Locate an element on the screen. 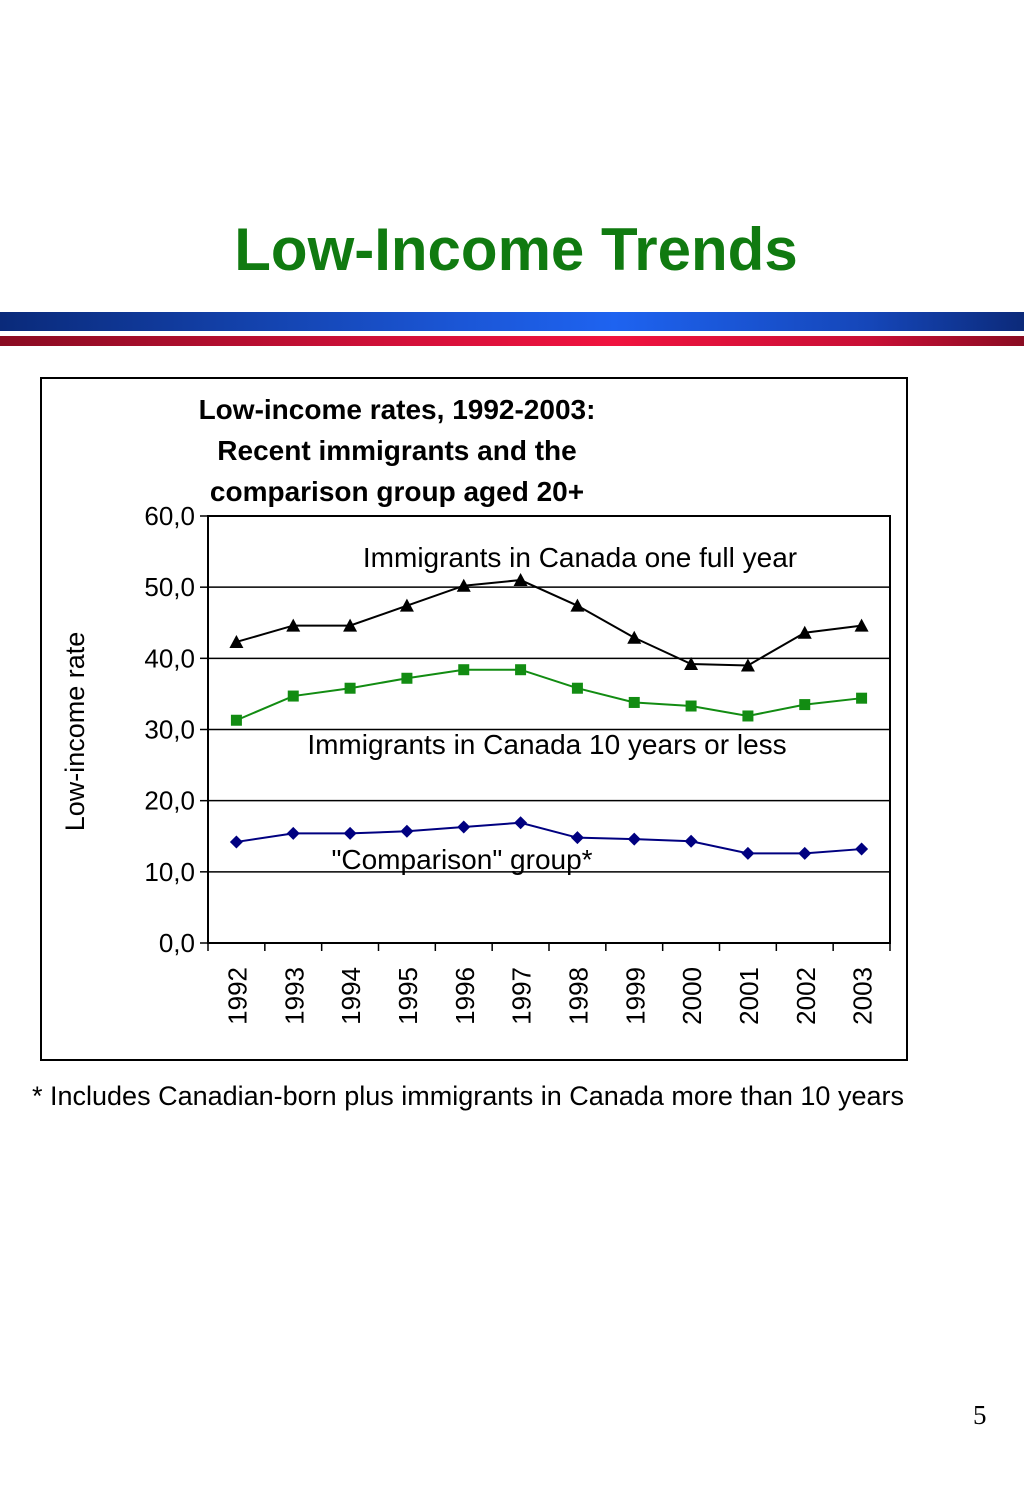 The width and height of the screenshot is (1024, 1501). x-tick-label: 2002 is located at coordinates (806, 996).